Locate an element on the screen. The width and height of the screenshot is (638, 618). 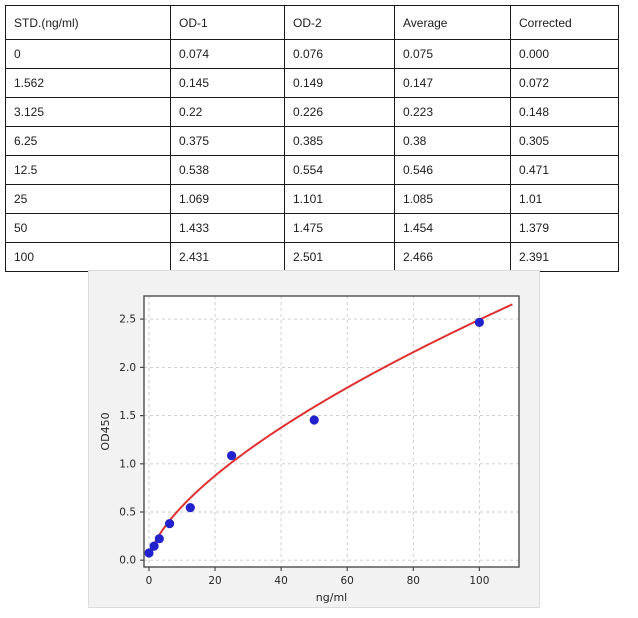
table-cell: 0.147 is located at coordinates (452, 83).